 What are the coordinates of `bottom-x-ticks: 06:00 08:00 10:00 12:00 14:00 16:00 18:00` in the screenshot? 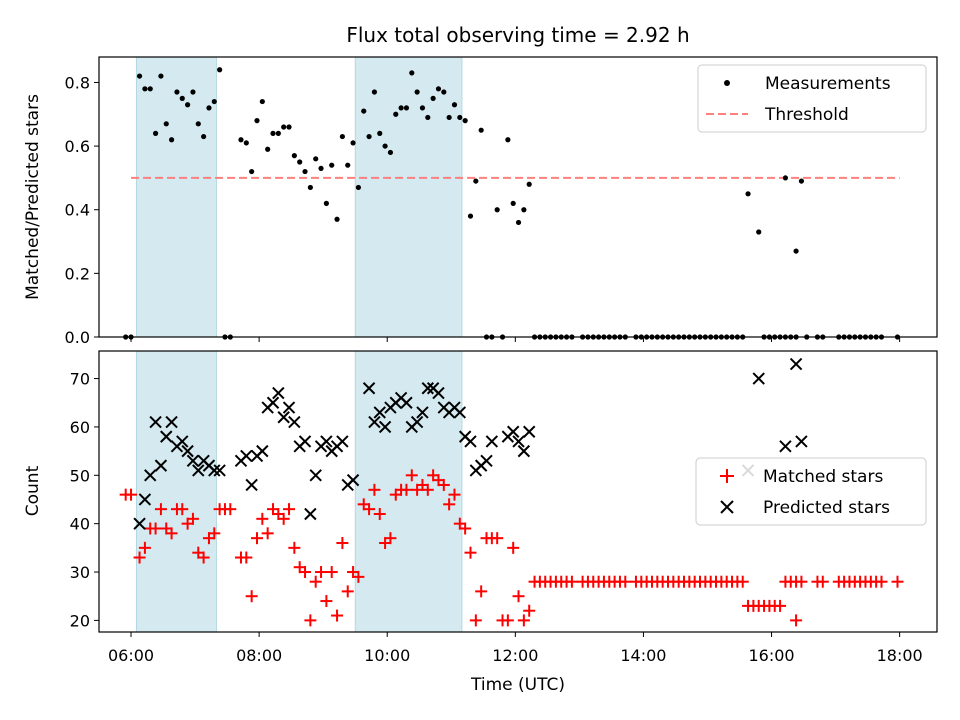 It's located at (515, 648).